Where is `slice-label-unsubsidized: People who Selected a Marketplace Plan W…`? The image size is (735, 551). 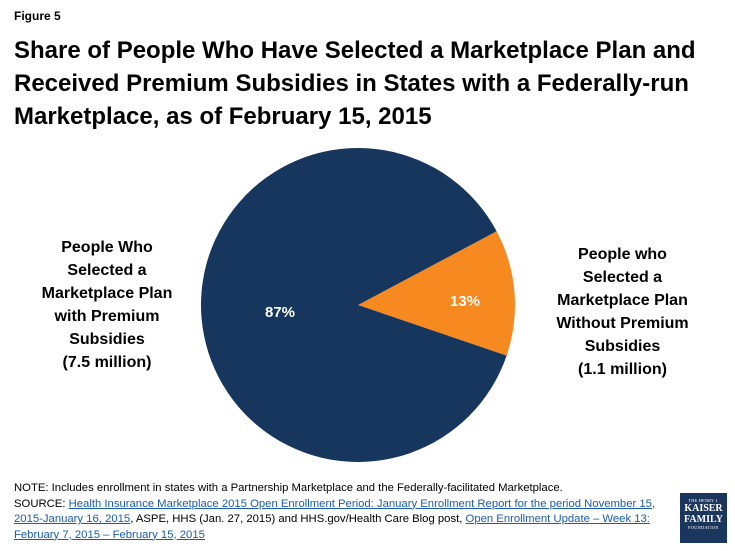
slice-label-unsubsidized: People who Selected a Marketplace Plan W… is located at coordinates (622, 312).